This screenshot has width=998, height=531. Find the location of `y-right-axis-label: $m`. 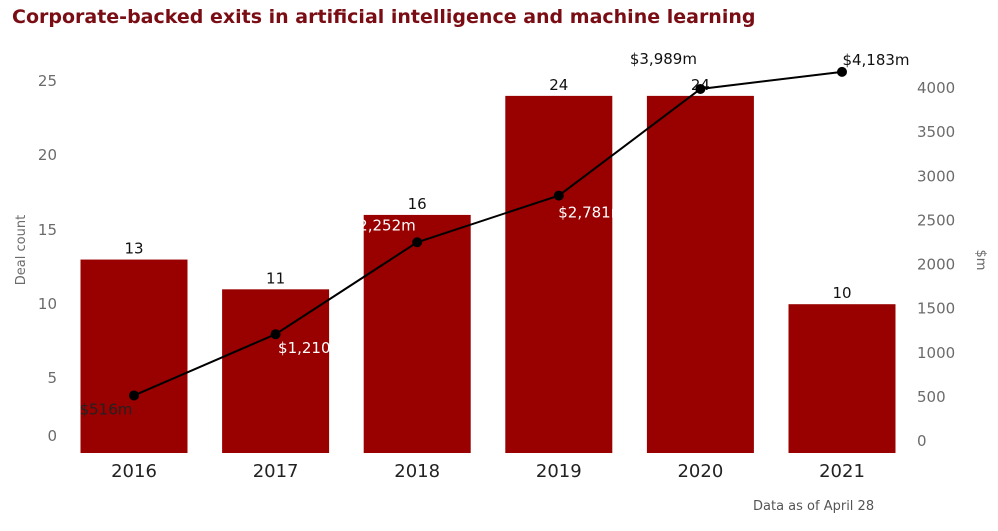

y-right-axis-label: $m is located at coordinates (980, 260).